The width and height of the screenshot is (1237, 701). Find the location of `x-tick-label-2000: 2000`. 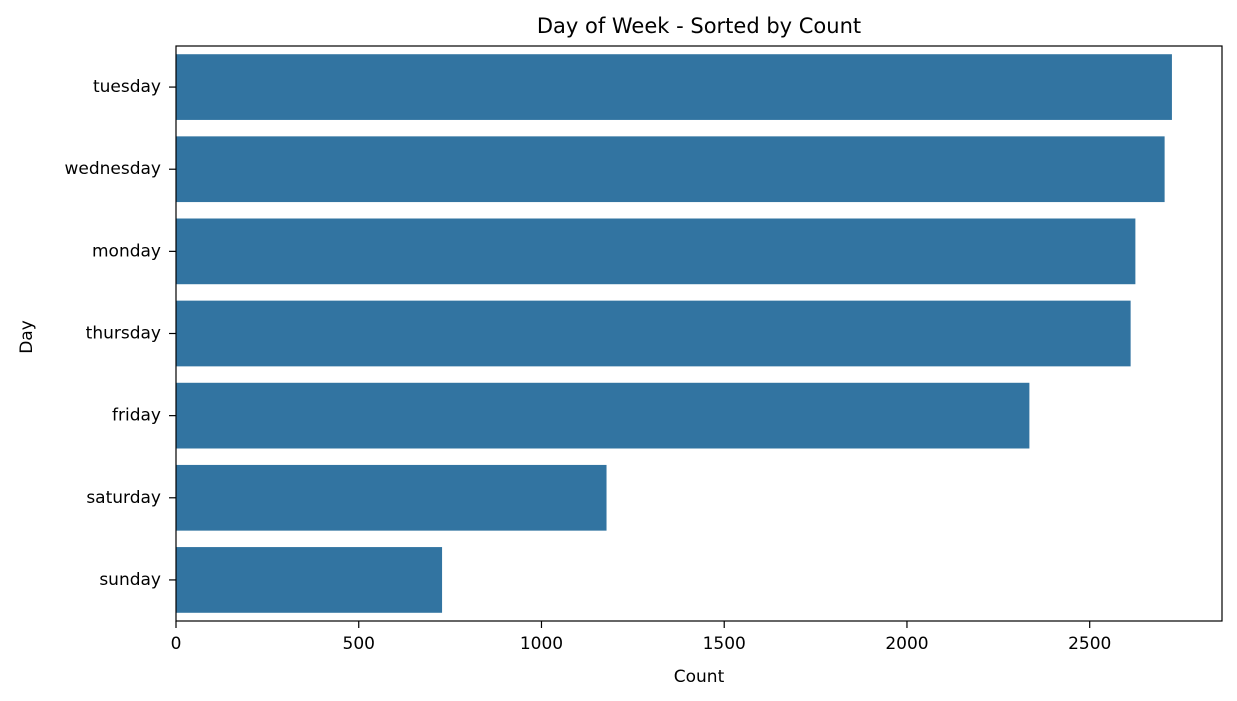

x-tick-label-2000: 2000 is located at coordinates (906, 644).